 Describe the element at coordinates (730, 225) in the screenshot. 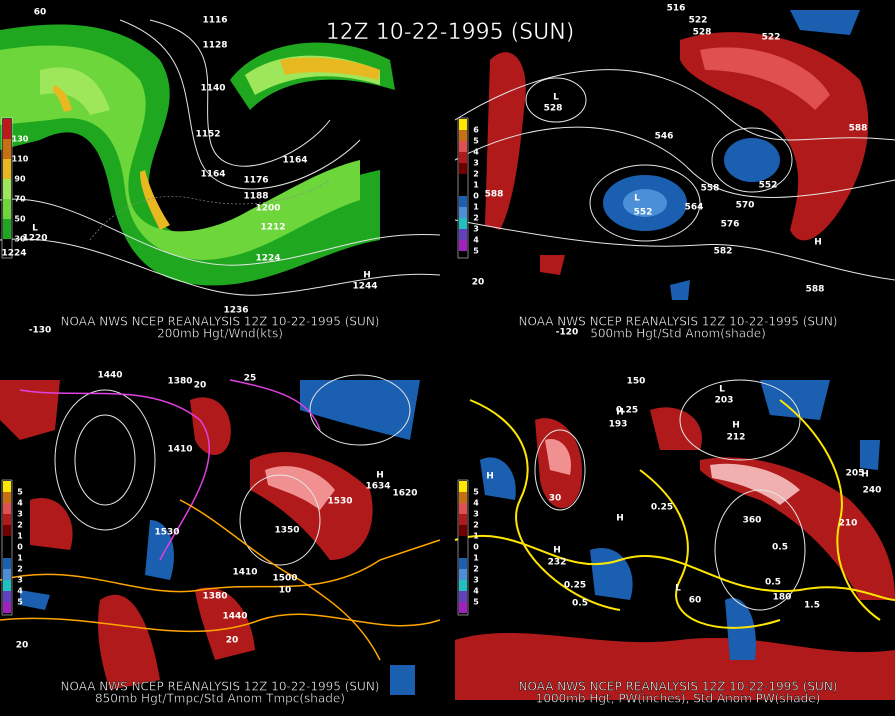

I see `contour-label: 576` at that location.